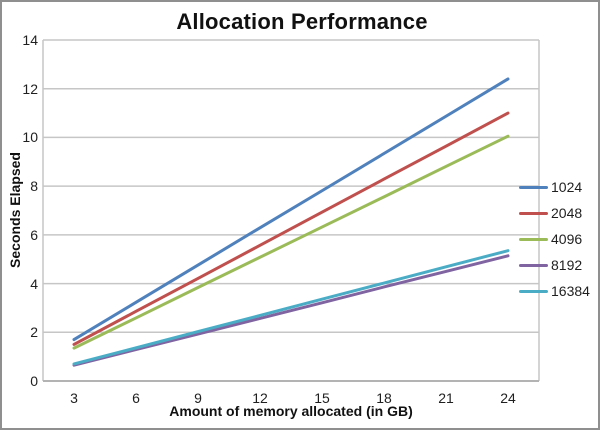 This screenshot has height=430, width=600. Describe the element at coordinates (30, 89) in the screenshot. I see `y-tick-label: 12` at that location.